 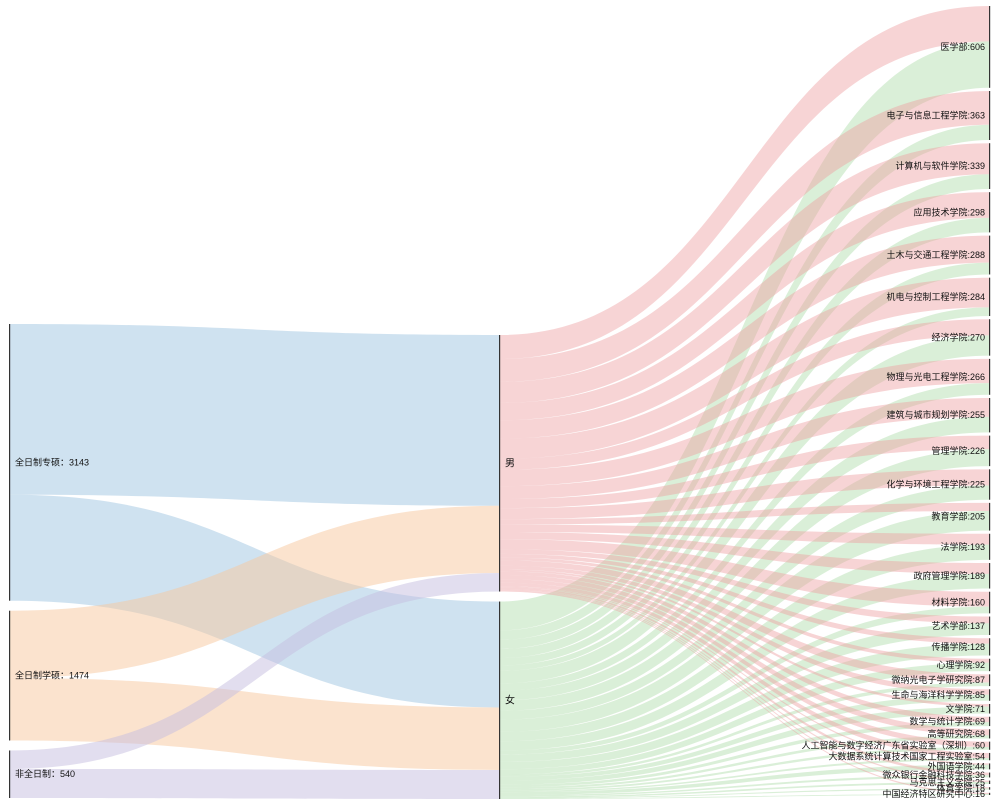 What do you see at coordinates (960, 787) in the screenshot?
I see `school-label-28: 体育学院:18` at bounding box center [960, 787].